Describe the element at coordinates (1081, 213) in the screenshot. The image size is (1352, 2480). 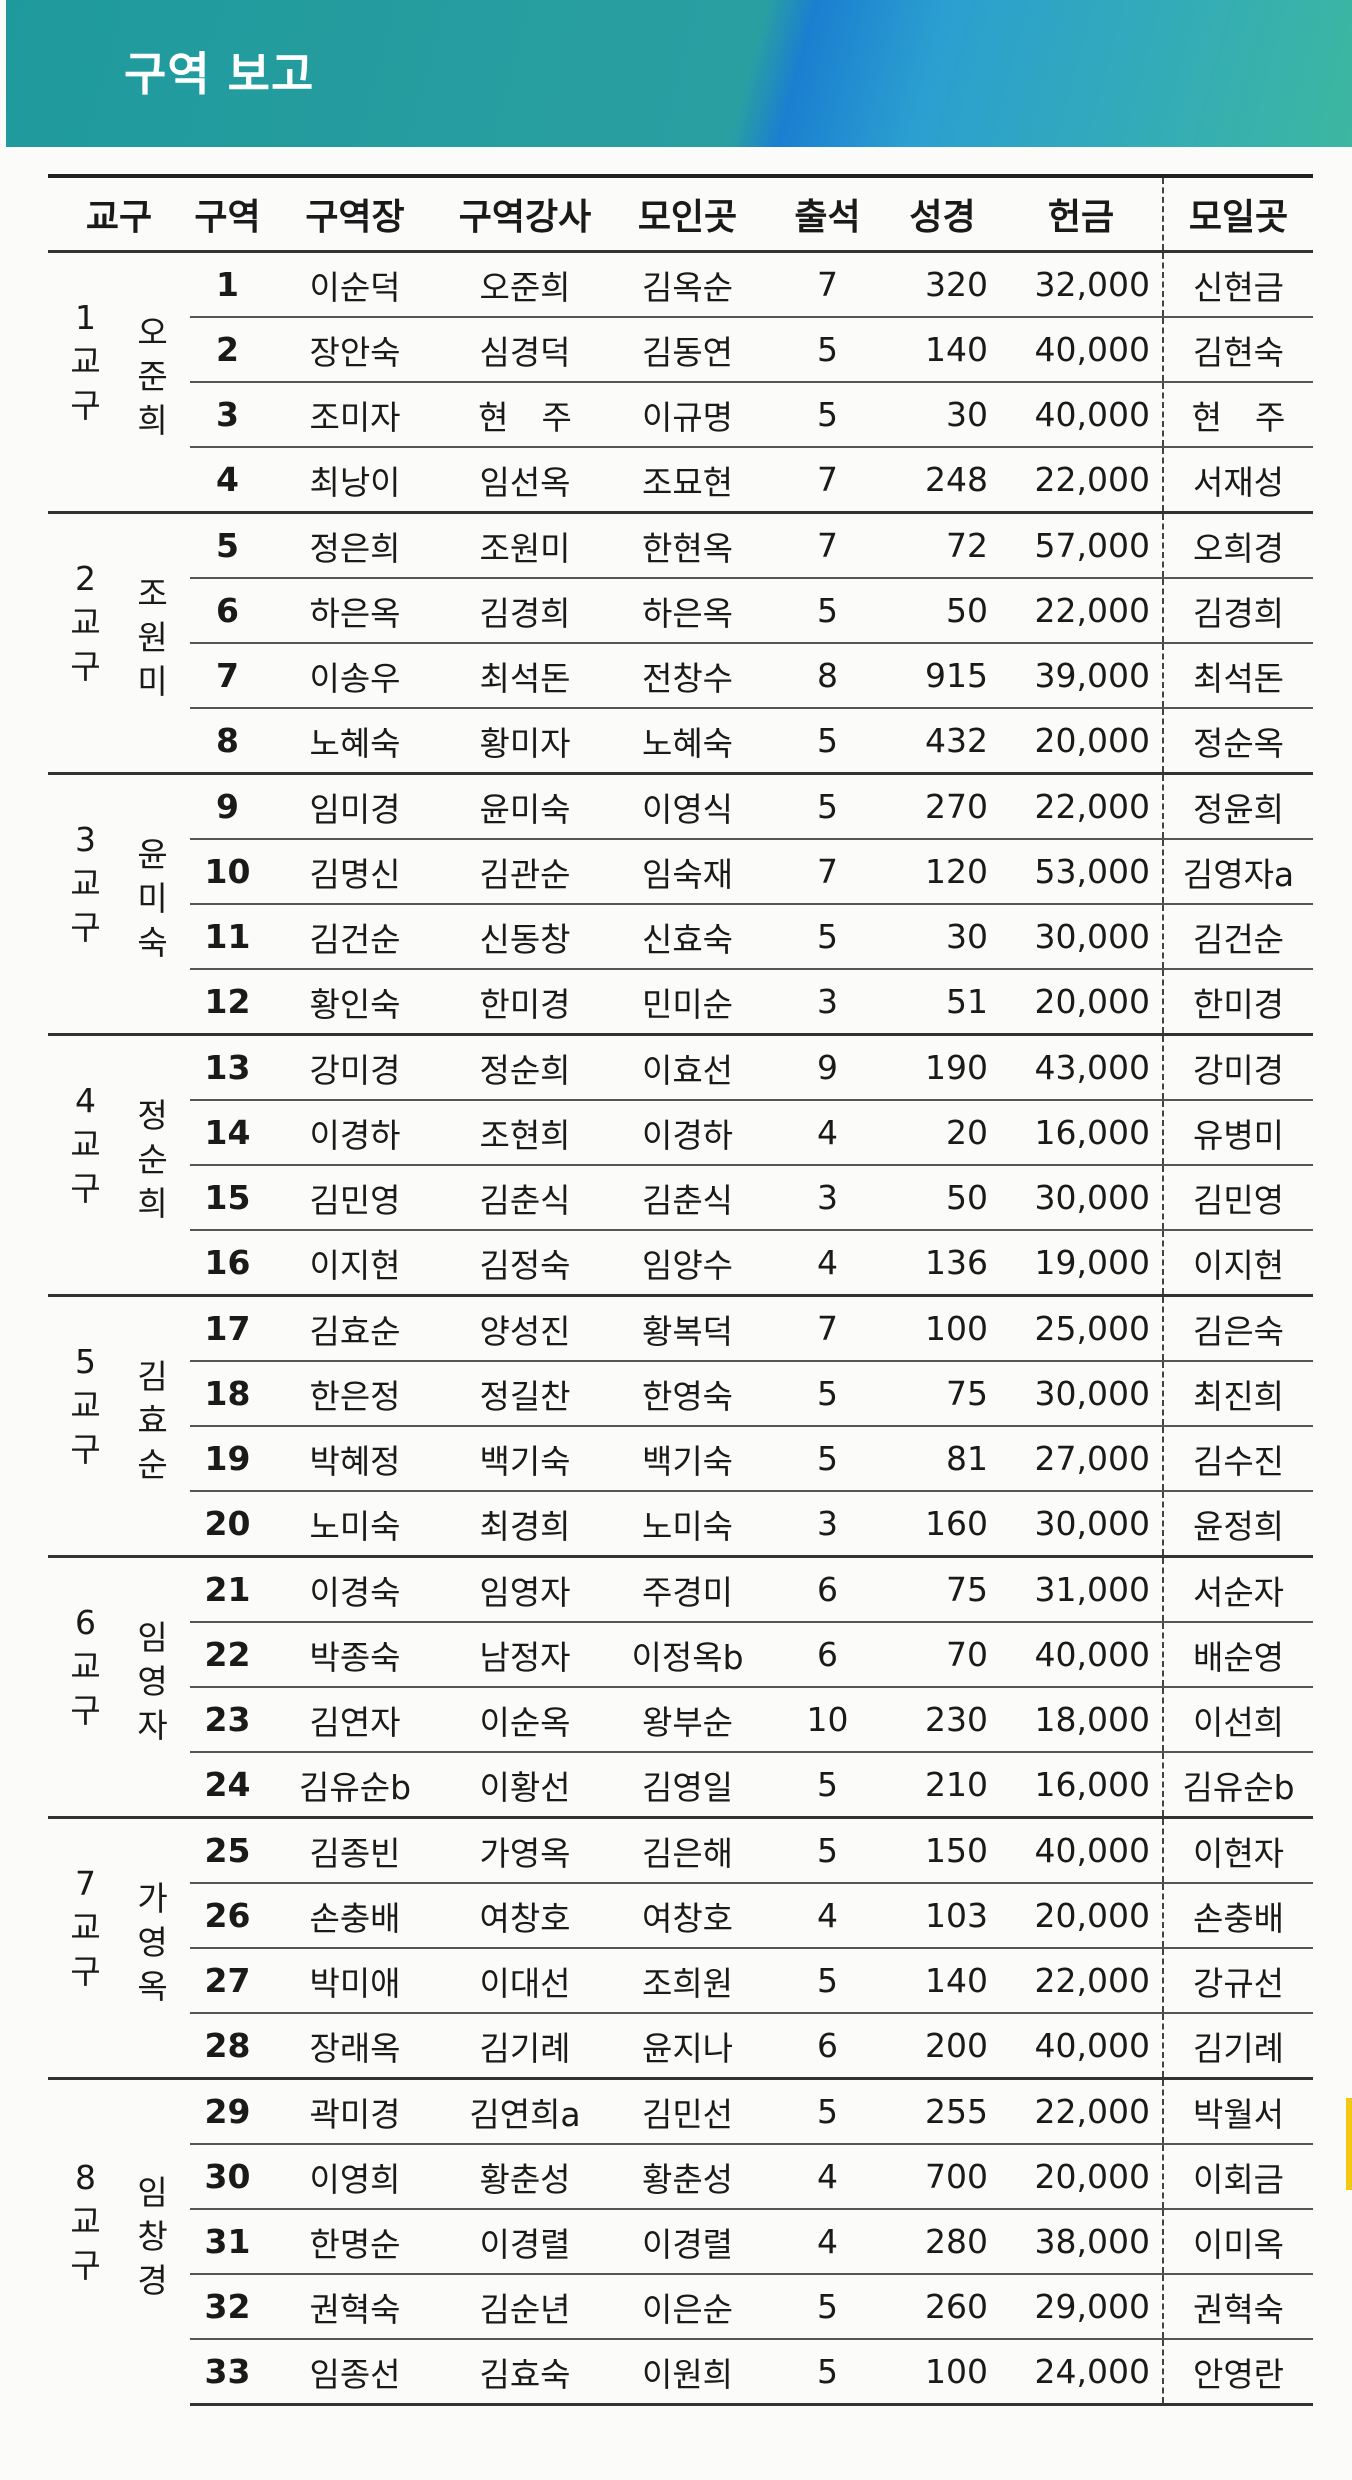
I see `header-offering: 헌금` at that location.